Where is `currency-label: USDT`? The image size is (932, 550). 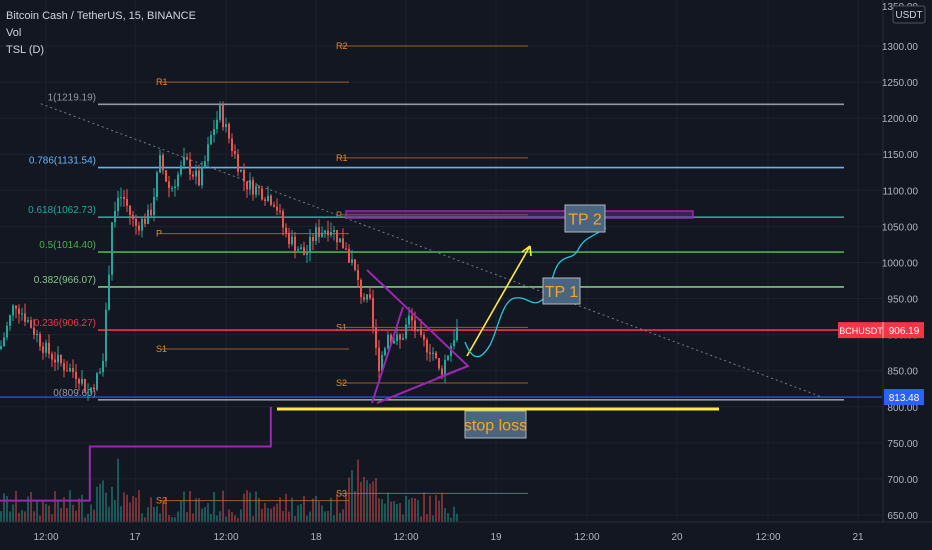
currency-label: USDT is located at coordinates (908, 15).